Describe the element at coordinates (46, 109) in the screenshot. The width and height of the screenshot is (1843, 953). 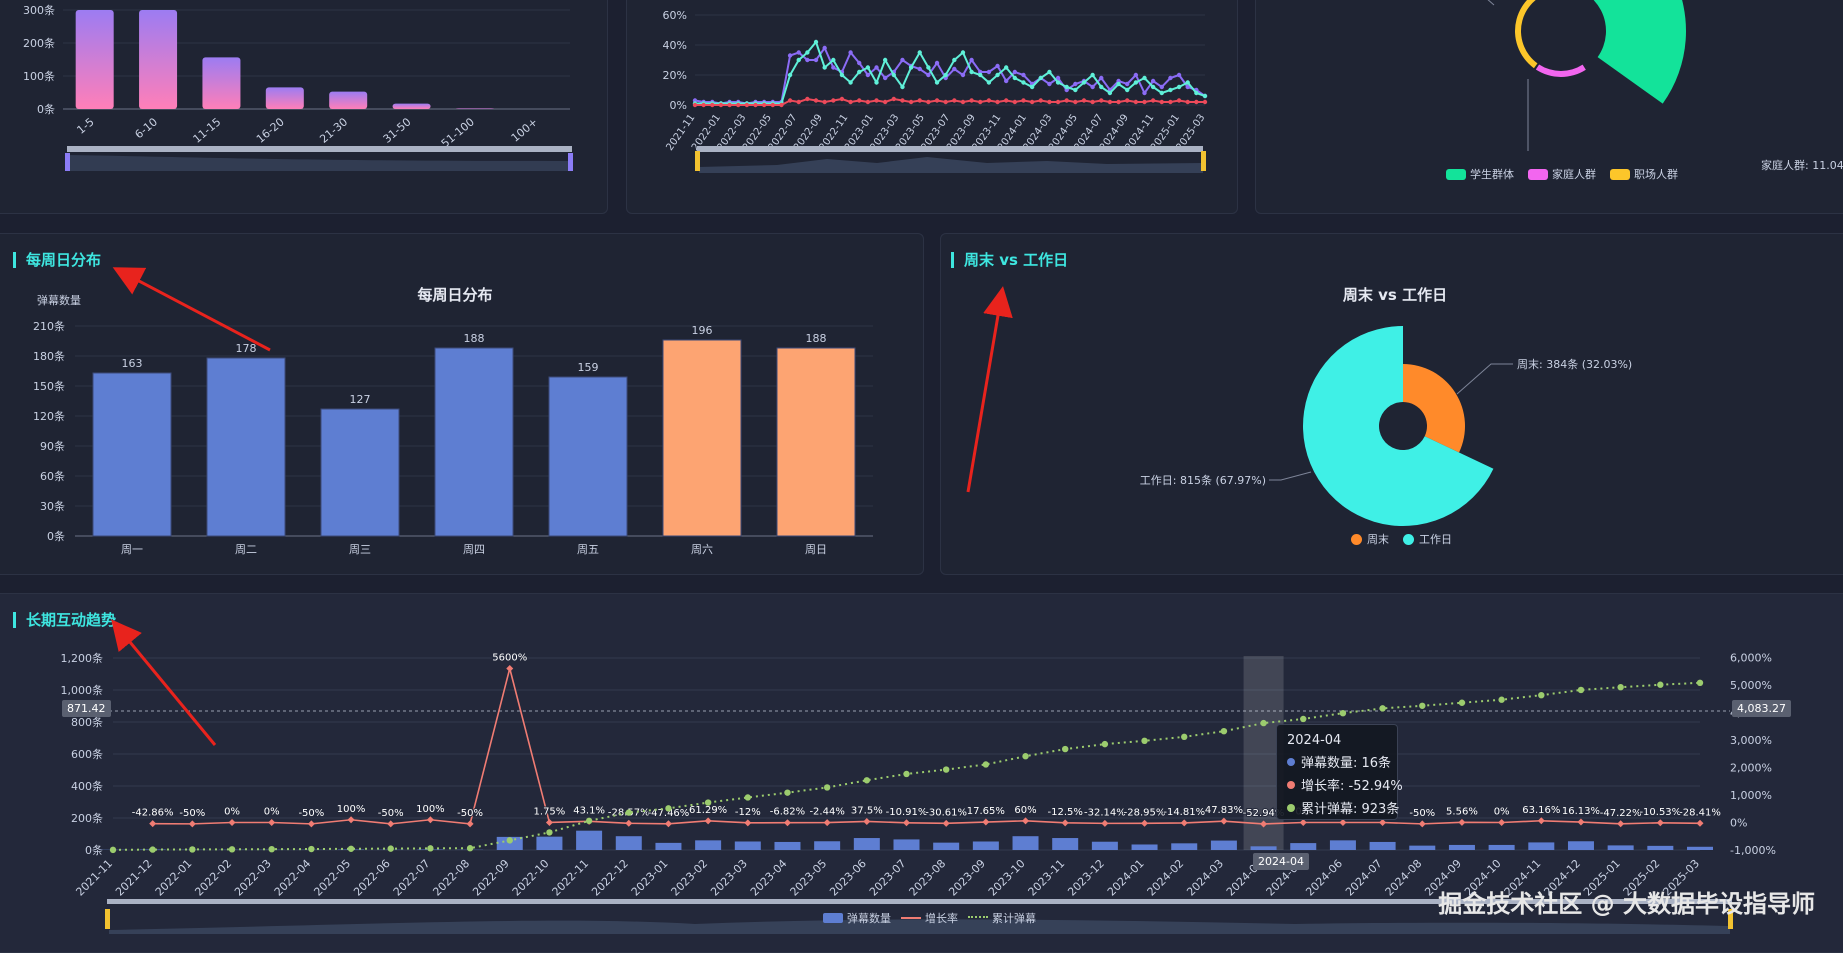
I see `y-tick-label: 0条` at that location.